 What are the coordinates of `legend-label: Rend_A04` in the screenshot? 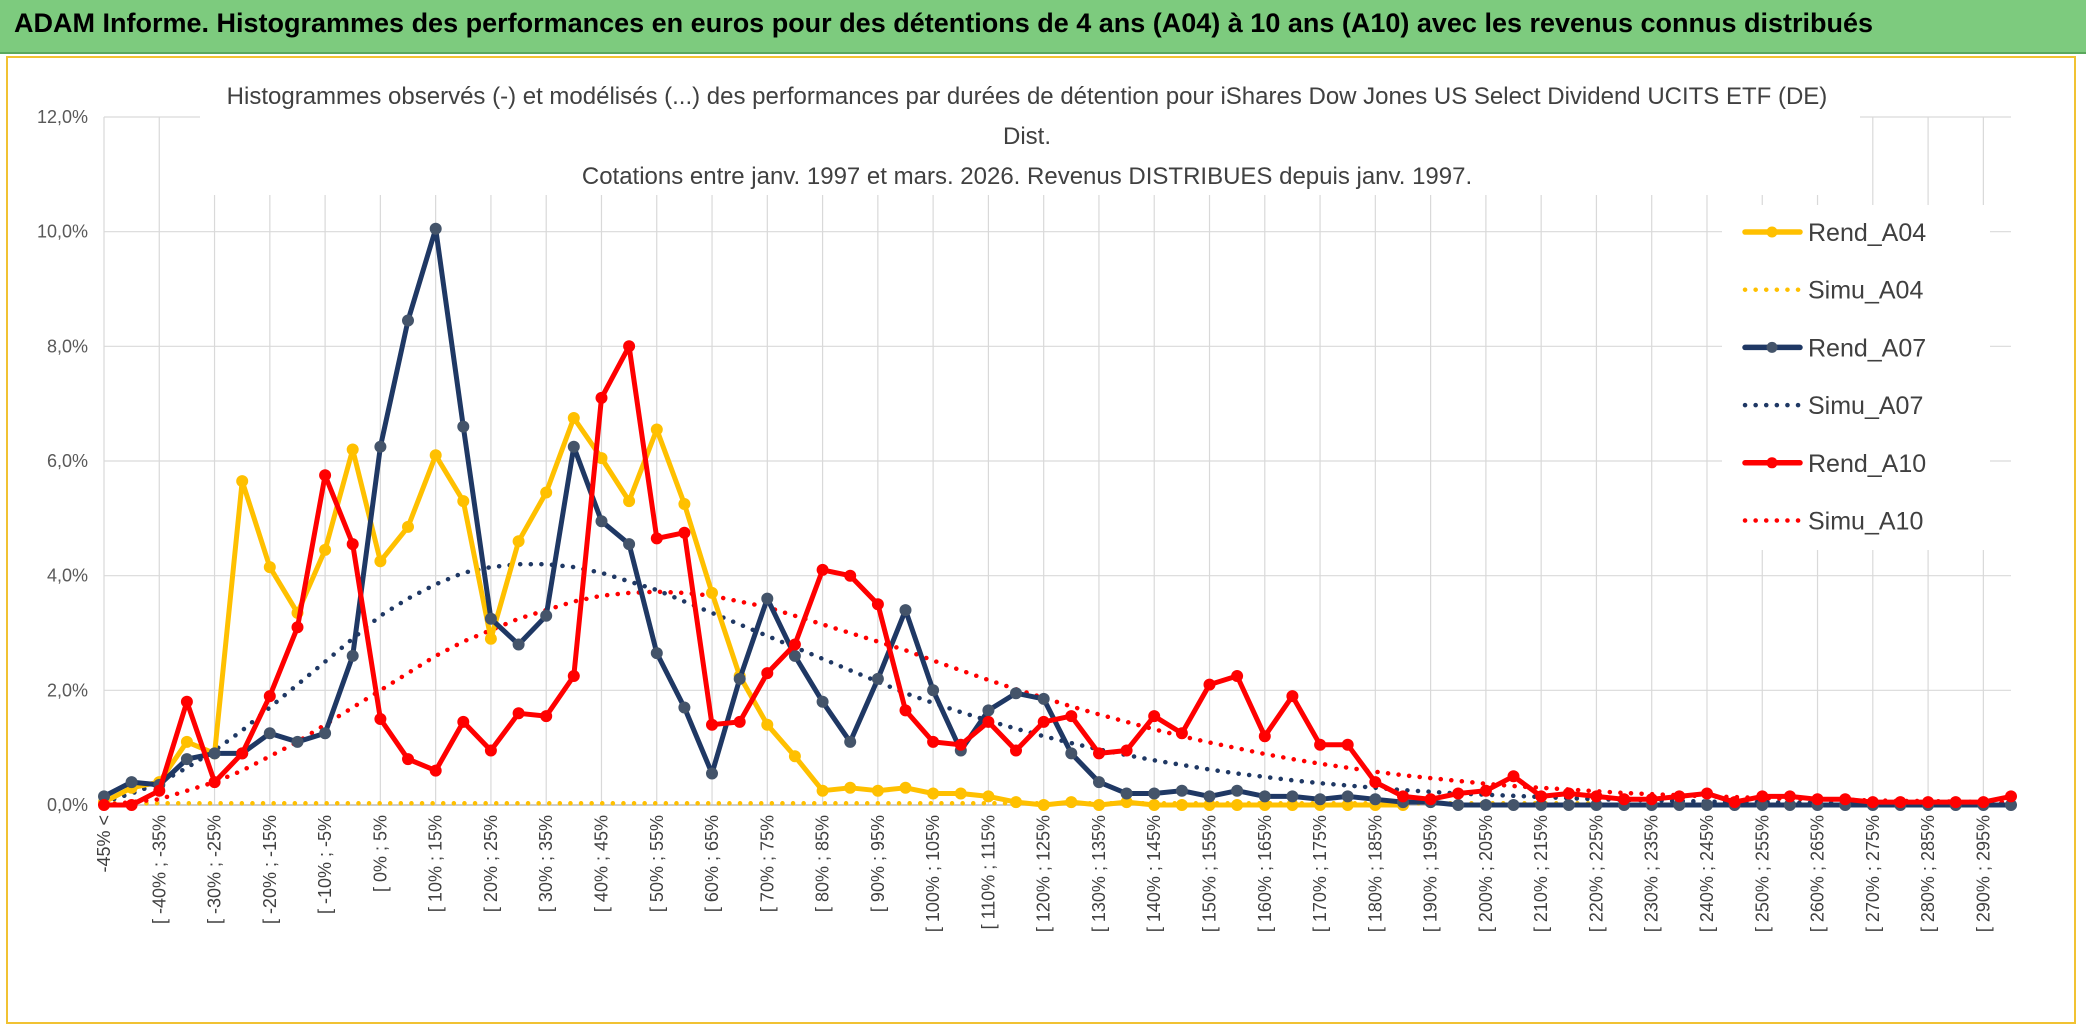 It's located at (1867, 233).